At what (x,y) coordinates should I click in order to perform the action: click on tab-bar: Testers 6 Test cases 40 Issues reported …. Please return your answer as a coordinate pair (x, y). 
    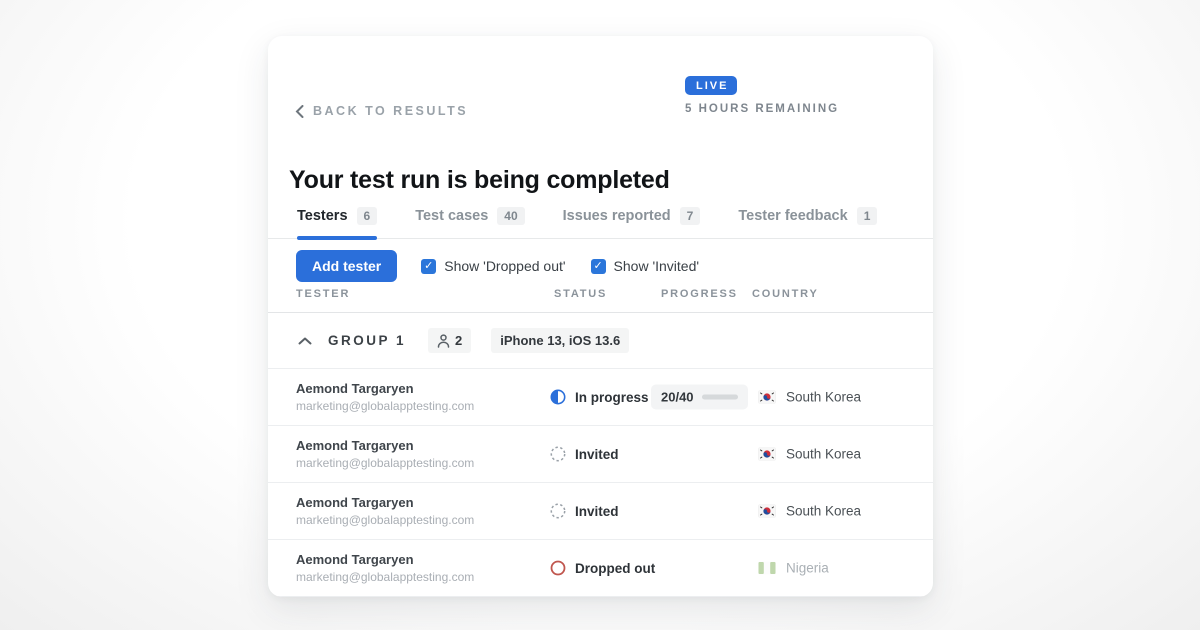
    Looking at the image, I should click on (600, 208).